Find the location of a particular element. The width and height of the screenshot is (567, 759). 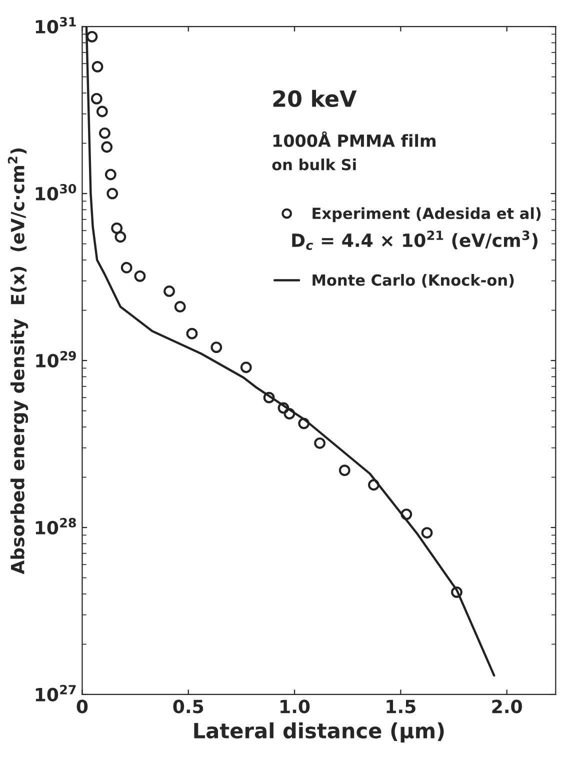

y-tick-label: 10$^{30}$ is located at coordinates (56, 192).